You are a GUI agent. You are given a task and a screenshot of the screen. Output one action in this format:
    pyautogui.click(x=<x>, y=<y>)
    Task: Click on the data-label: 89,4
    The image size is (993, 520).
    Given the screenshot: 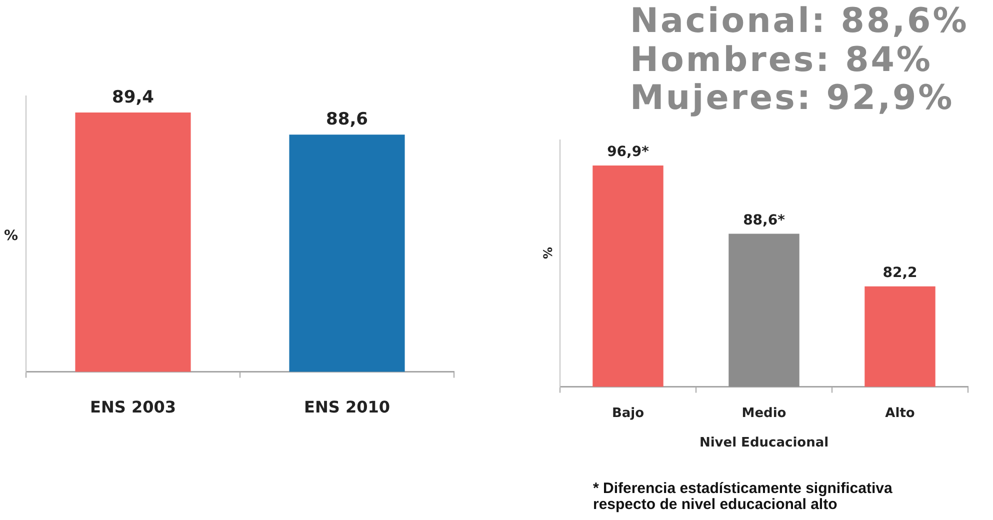 What is the action you would take?
    pyautogui.click(x=133, y=97)
    